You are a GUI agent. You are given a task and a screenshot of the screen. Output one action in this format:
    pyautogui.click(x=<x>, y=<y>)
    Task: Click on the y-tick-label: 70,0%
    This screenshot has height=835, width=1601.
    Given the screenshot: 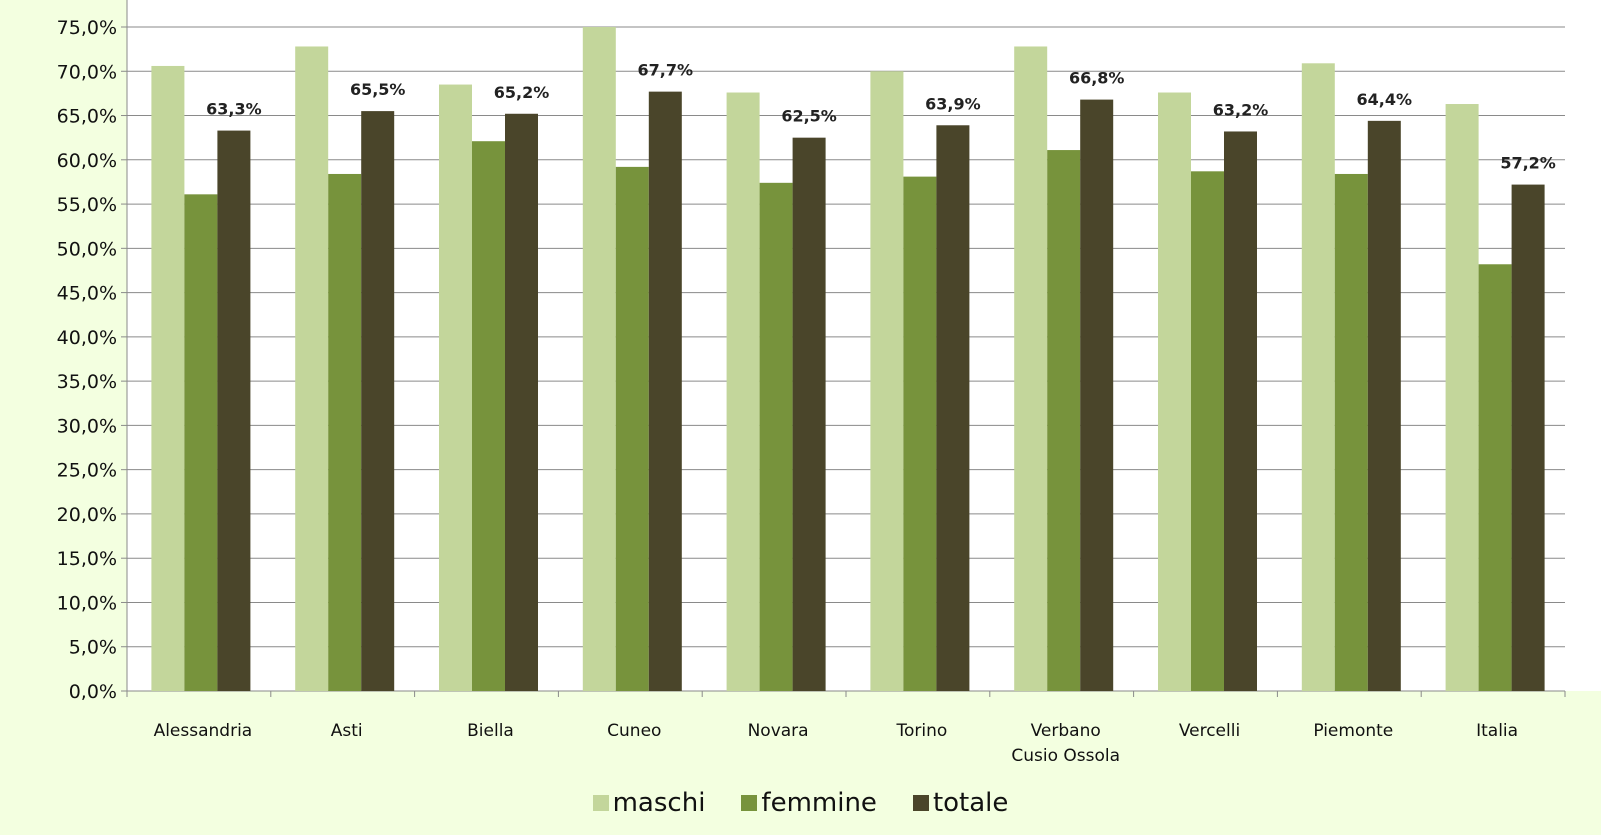 What is the action you would take?
    pyautogui.click(x=87, y=72)
    